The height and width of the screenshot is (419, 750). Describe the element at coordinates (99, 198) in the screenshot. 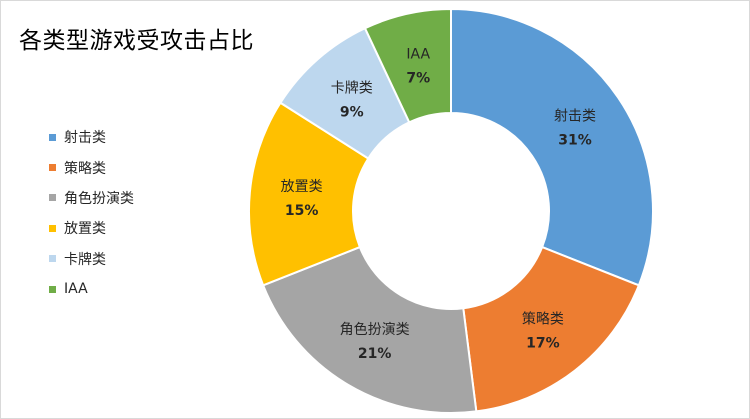

I see `legend-label: 角色扮演类` at that location.